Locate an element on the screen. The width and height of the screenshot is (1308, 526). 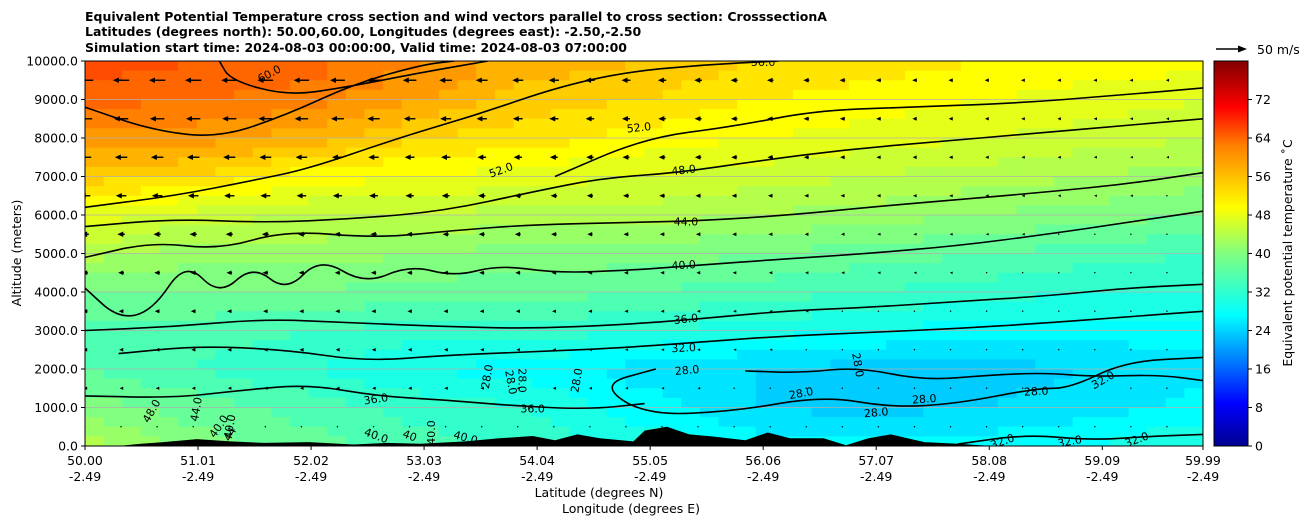
contour-label: 28.0 is located at coordinates (521, 380).